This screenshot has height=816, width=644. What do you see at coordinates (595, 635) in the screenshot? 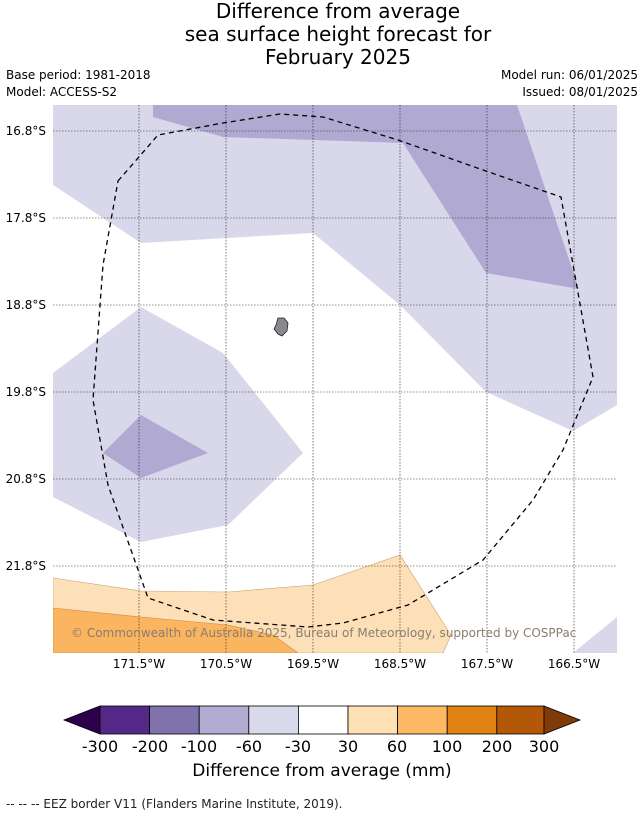
I see `contour-pale-lavender-se` at bounding box center [595, 635].